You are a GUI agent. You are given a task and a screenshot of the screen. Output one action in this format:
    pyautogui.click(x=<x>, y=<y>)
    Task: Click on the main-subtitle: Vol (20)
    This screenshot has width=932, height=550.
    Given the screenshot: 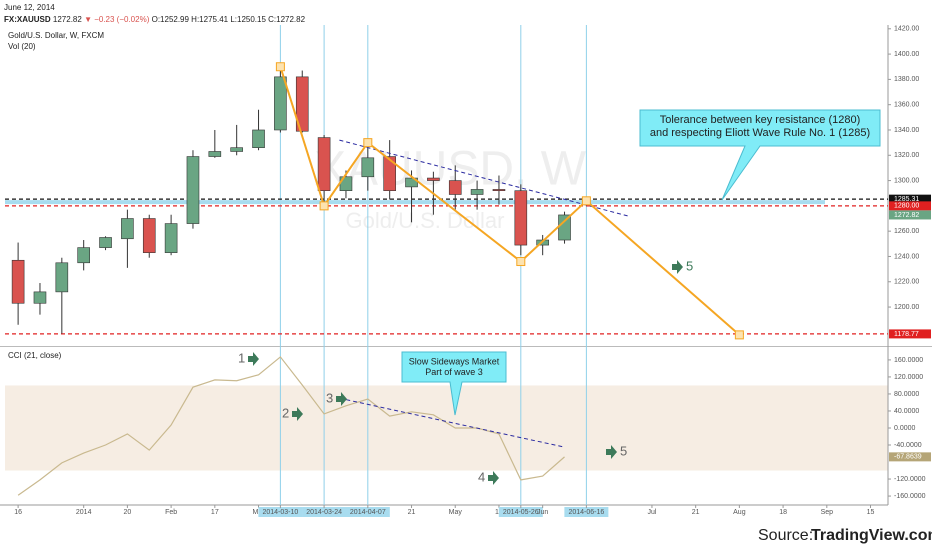 What is the action you would take?
    pyautogui.click(x=22, y=46)
    